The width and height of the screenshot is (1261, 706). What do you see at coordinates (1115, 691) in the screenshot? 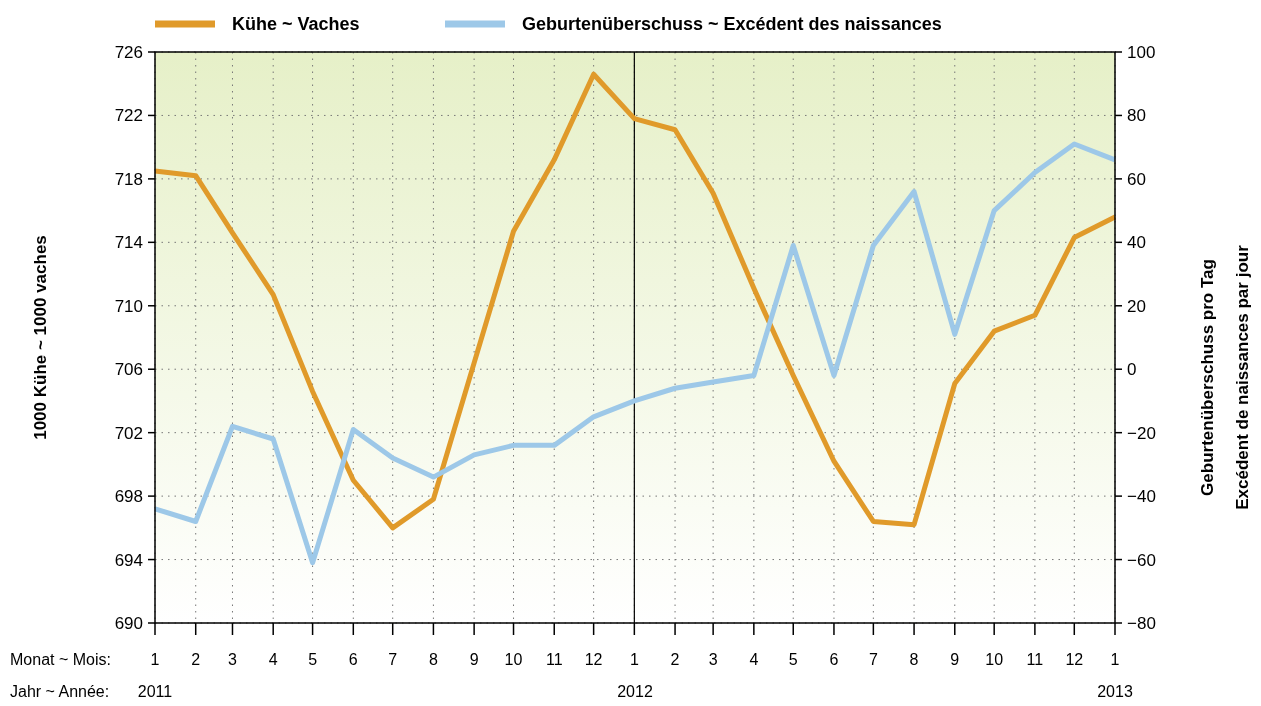
I see `text: 2013` at bounding box center [1115, 691].